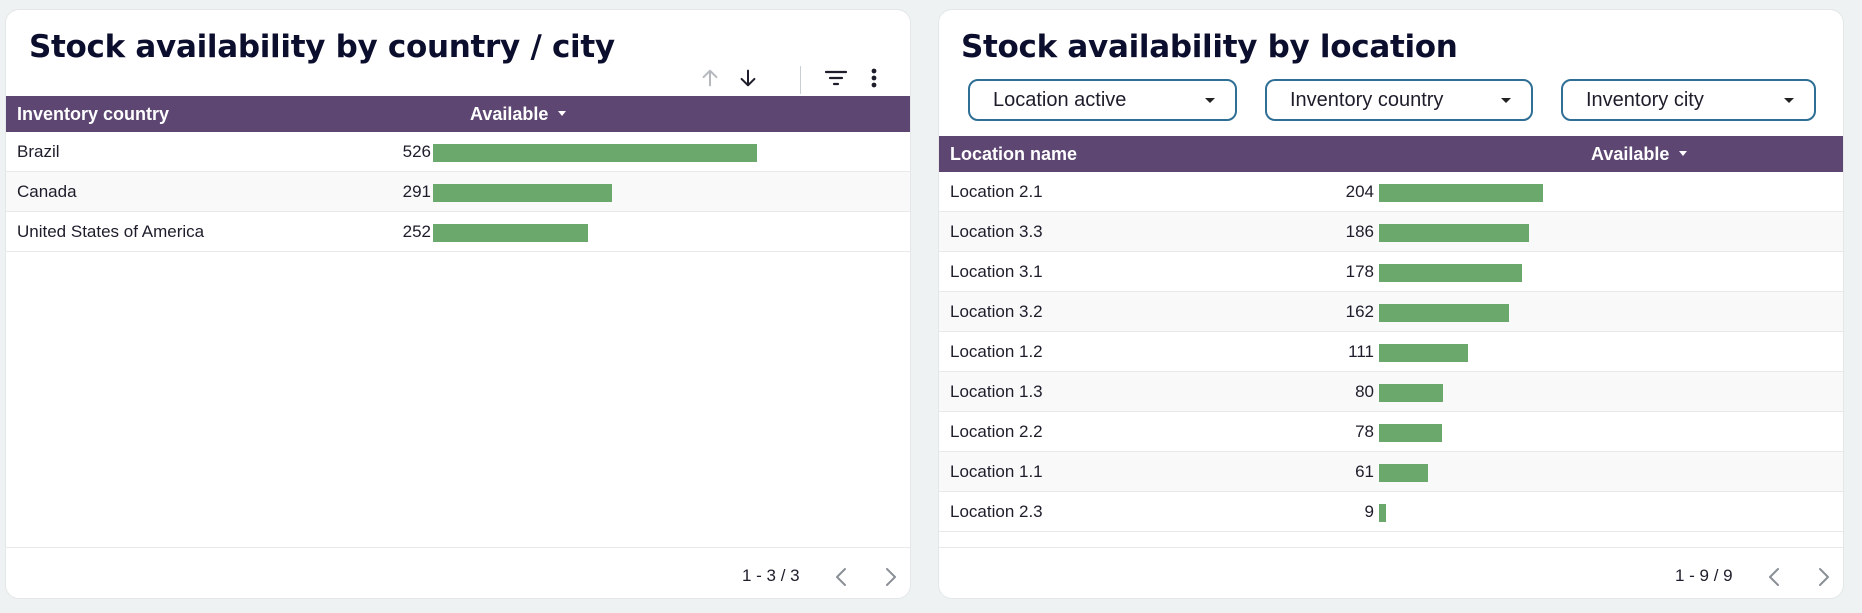 The width and height of the screenshot is (1862, 613). What do you see at coordinates (416, 151) in the screenshot?
I see `row-available-value: 526` at bounding box center [416, 151].